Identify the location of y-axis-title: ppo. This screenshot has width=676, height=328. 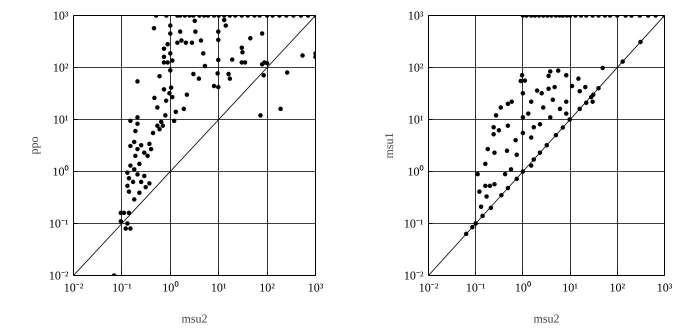
(33, 145).